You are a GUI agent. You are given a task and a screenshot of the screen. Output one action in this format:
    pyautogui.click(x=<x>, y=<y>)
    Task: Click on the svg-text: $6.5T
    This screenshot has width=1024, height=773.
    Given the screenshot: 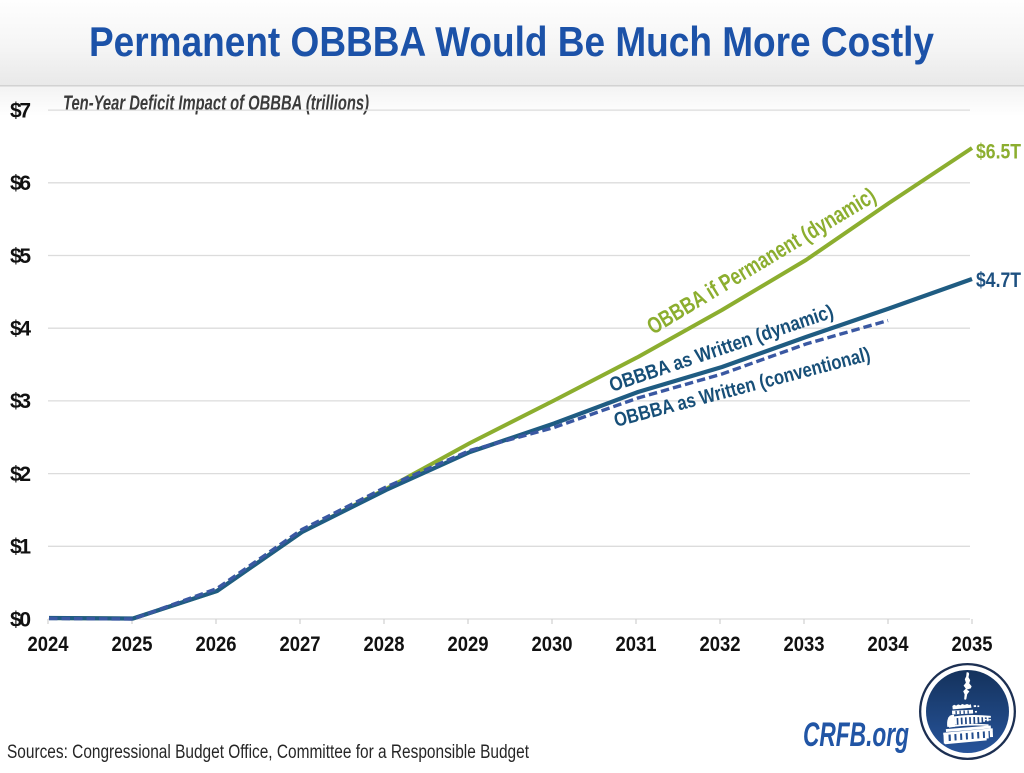 What is the action you would take?
    pyautogui.click(x=998, y=152)
    